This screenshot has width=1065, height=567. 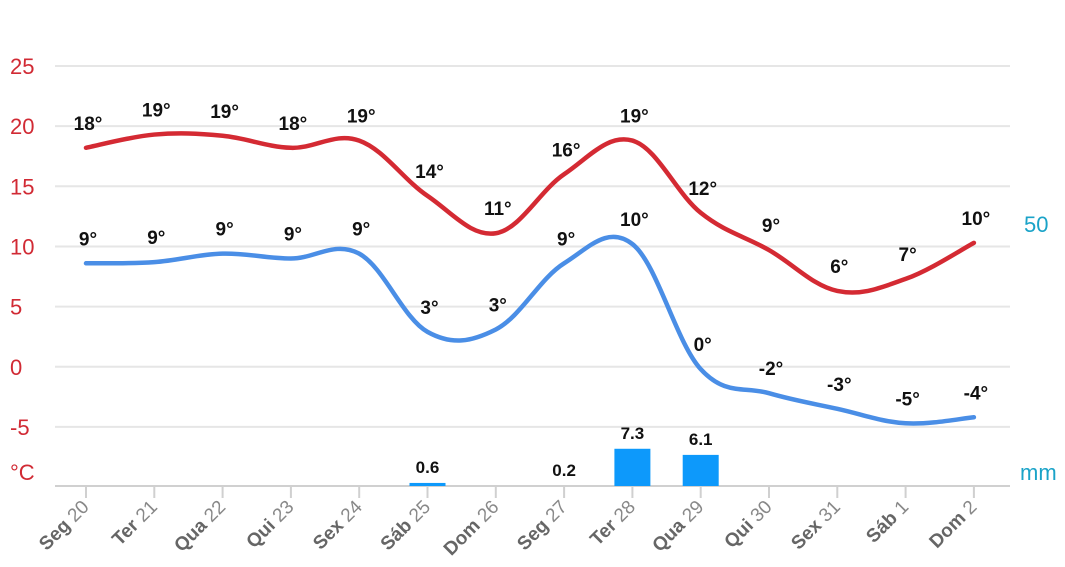 What do you see at coordinates (20, 427) in the screenshot?
I see `y-tick-label: -5` at bounding box center [20, 427].